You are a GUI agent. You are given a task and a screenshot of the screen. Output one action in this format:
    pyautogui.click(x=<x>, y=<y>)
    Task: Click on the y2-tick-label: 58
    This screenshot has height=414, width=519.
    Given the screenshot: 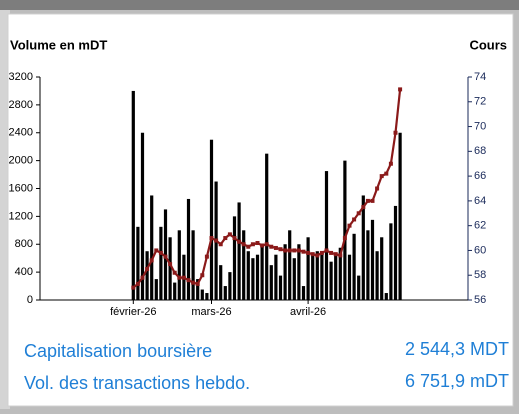 What is the action you would take?
    pyautogui.click(x=480, y=275)
    